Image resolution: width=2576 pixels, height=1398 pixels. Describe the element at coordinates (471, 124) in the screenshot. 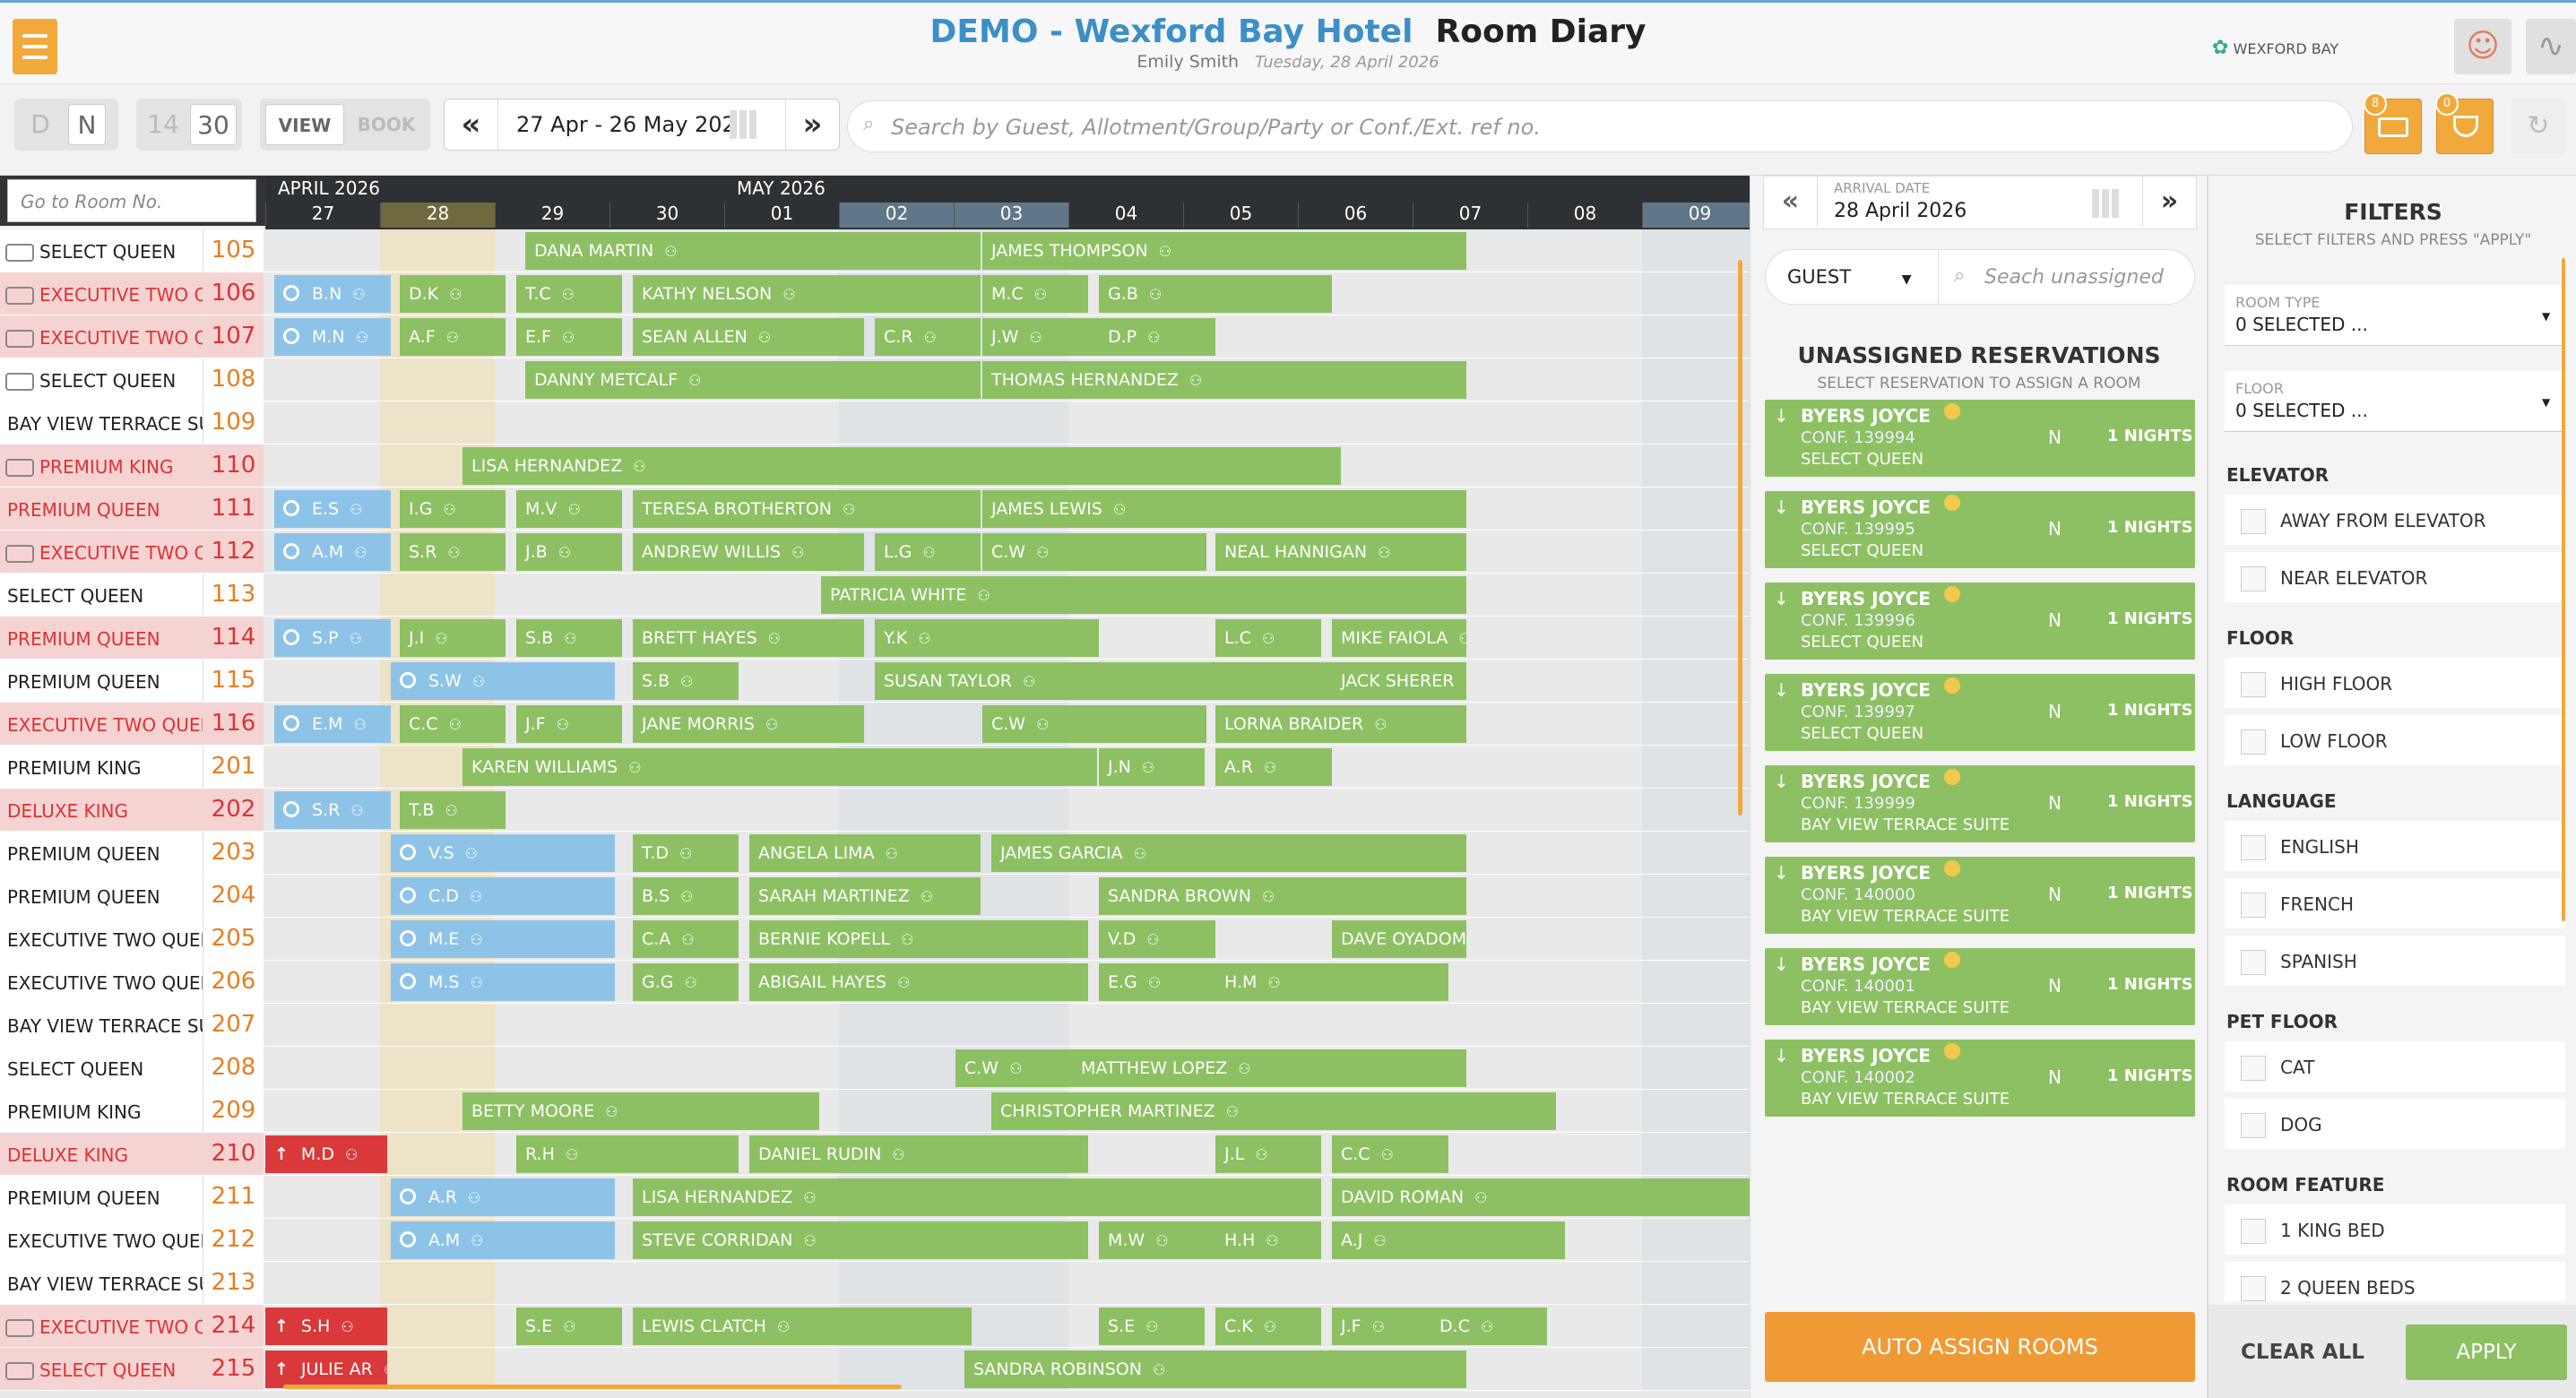

I see `prev-range-button: «` at that location.